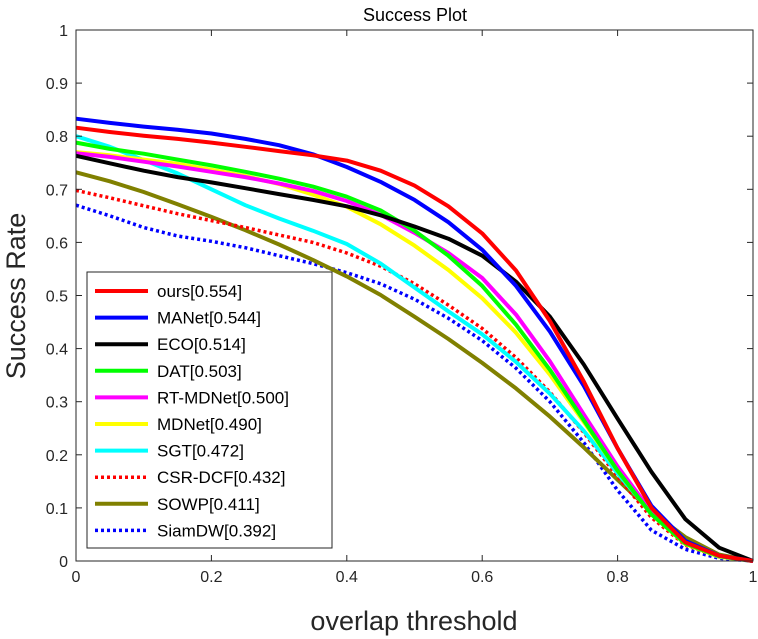 This screenshot has height=639, width=758. What do you see at coordinates (201, 344) in the screenshot?
I see `legend-entry-label: ECO[0.514]` at bounding box center [201, 344].